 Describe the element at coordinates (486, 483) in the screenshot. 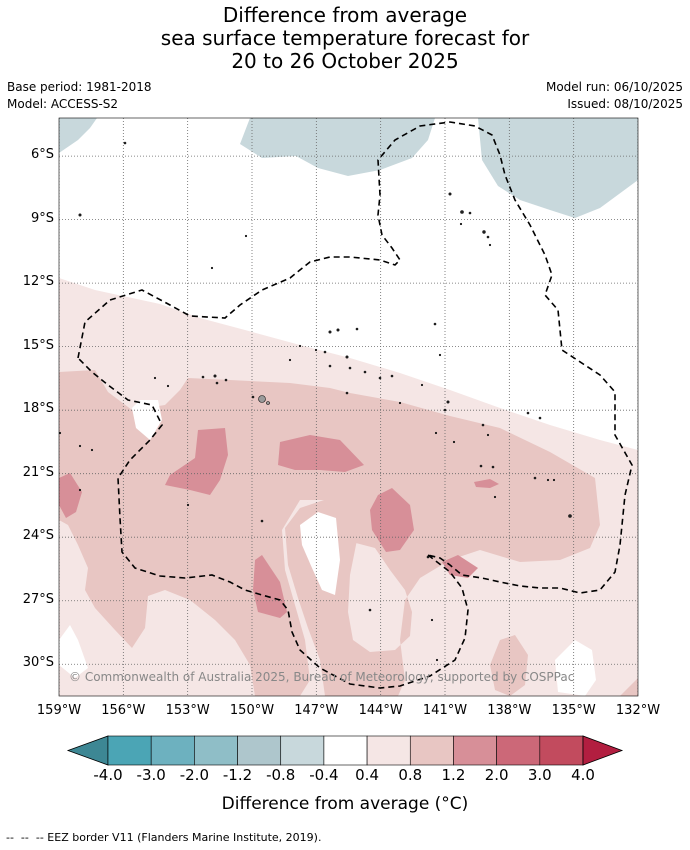

I see `warm-band-1-2-far-east` at that location.